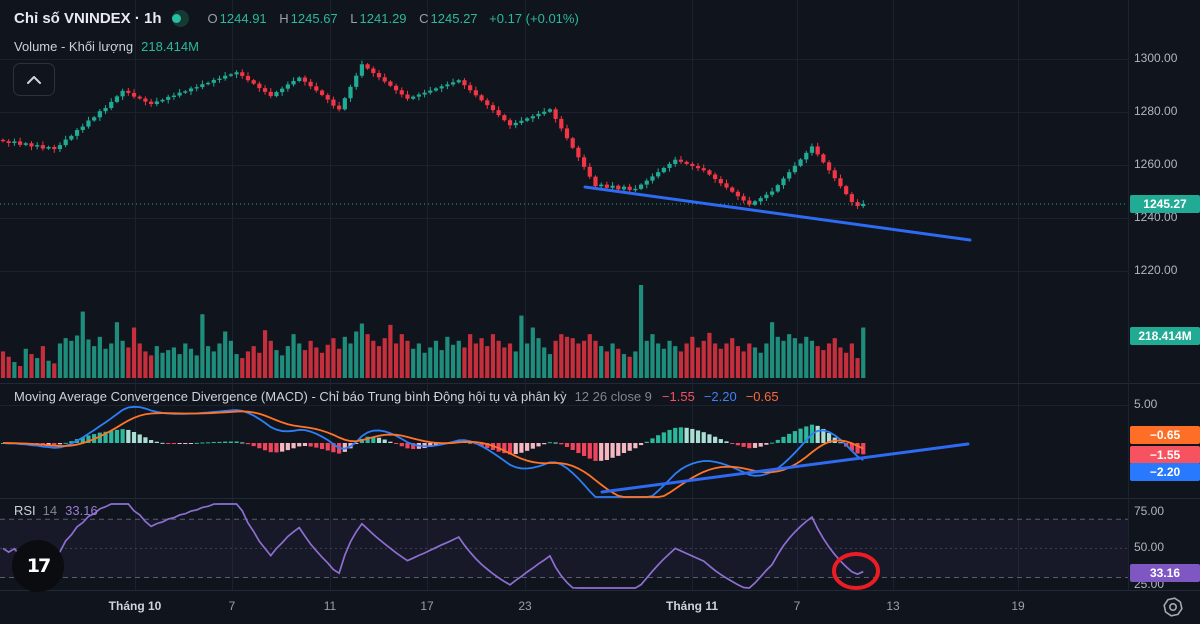  I want to click on time-label-day: 13, so click(893, 606).